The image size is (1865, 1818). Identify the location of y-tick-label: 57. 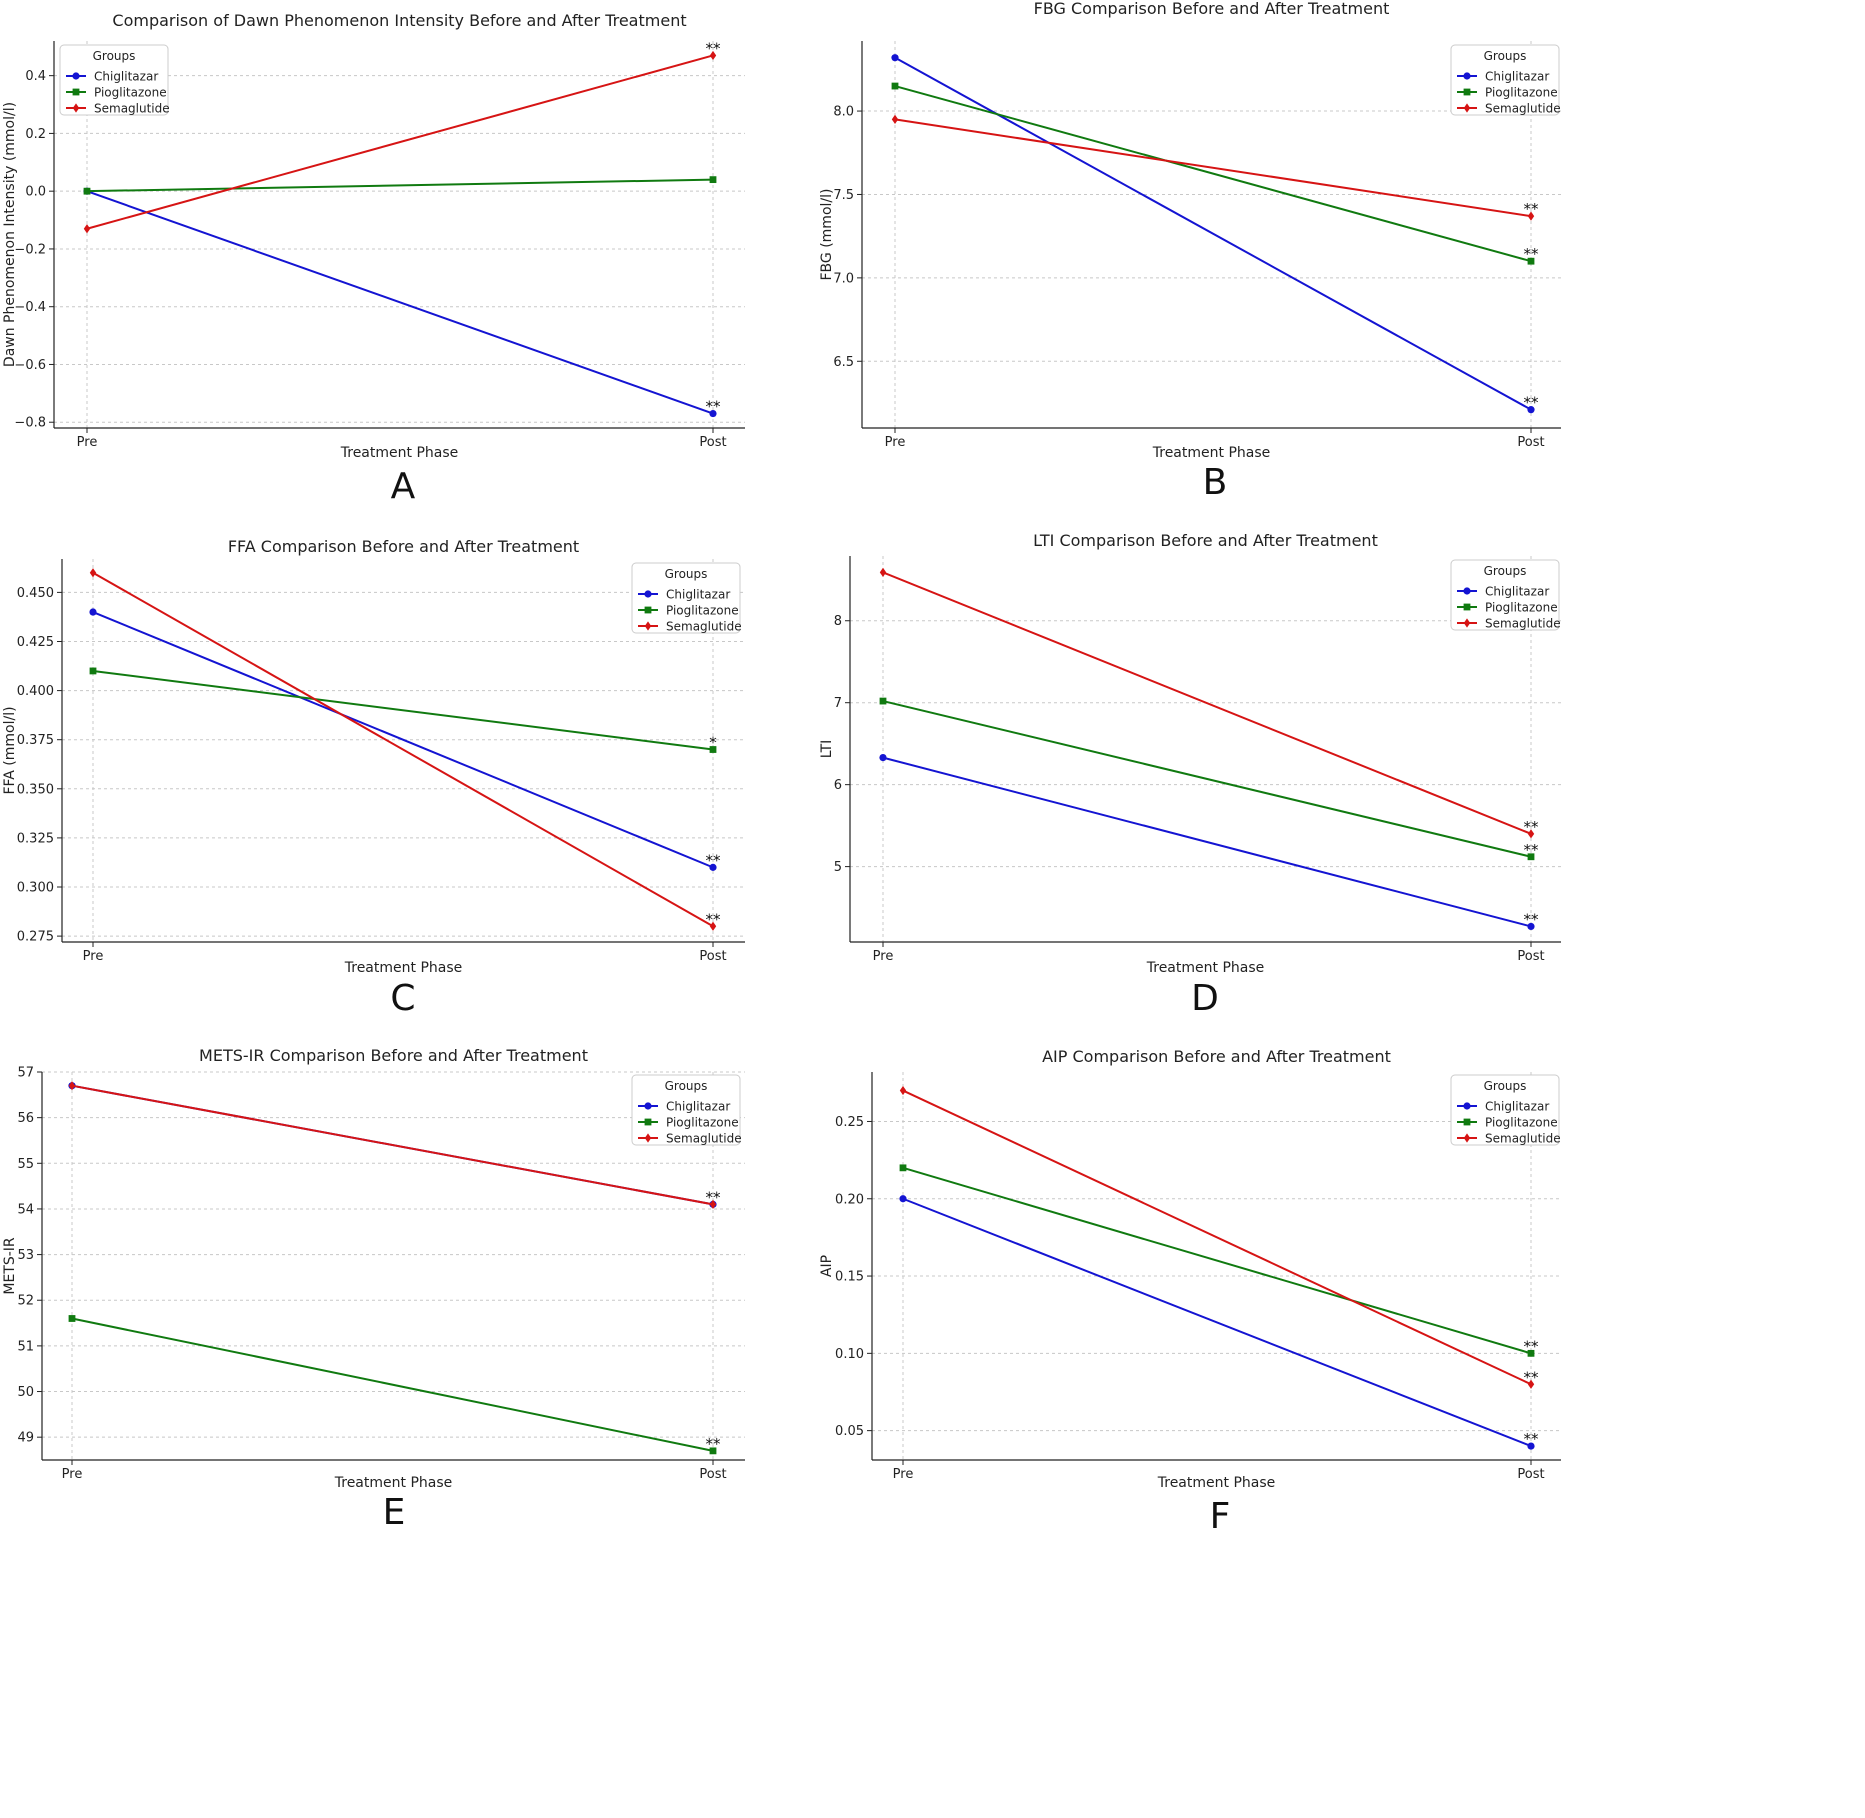
(25, 1073).